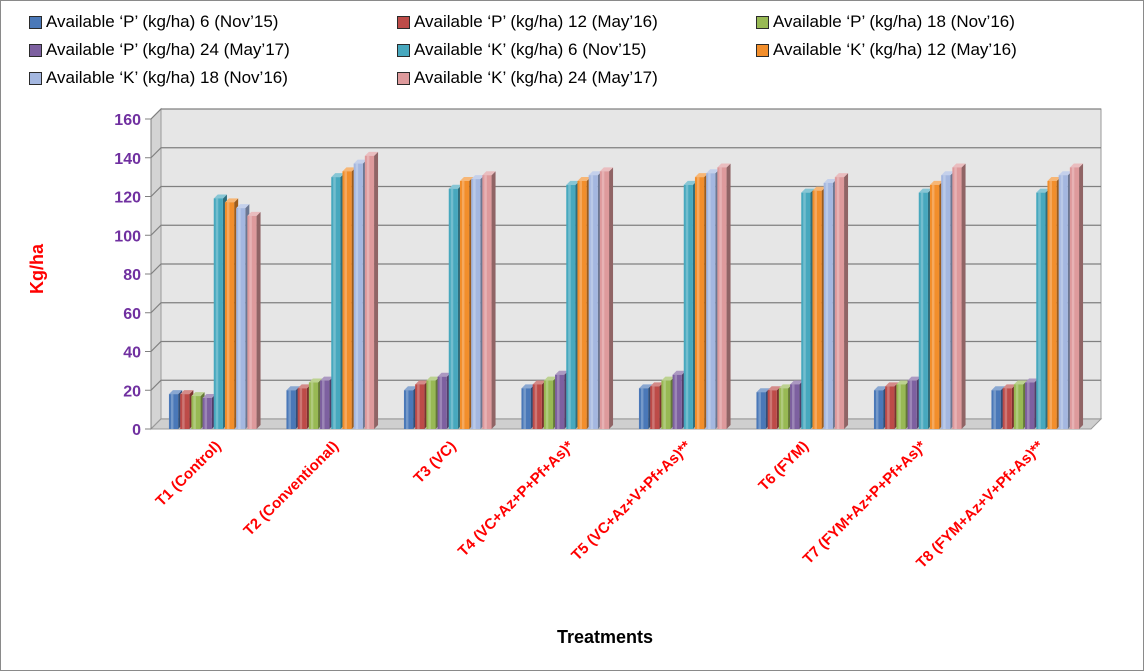 The height and width of the screenshot is (671, 1144). Describe the element at coordinates (127, 198) in the screenshot. I see `y-tick-label: 120` at that location.